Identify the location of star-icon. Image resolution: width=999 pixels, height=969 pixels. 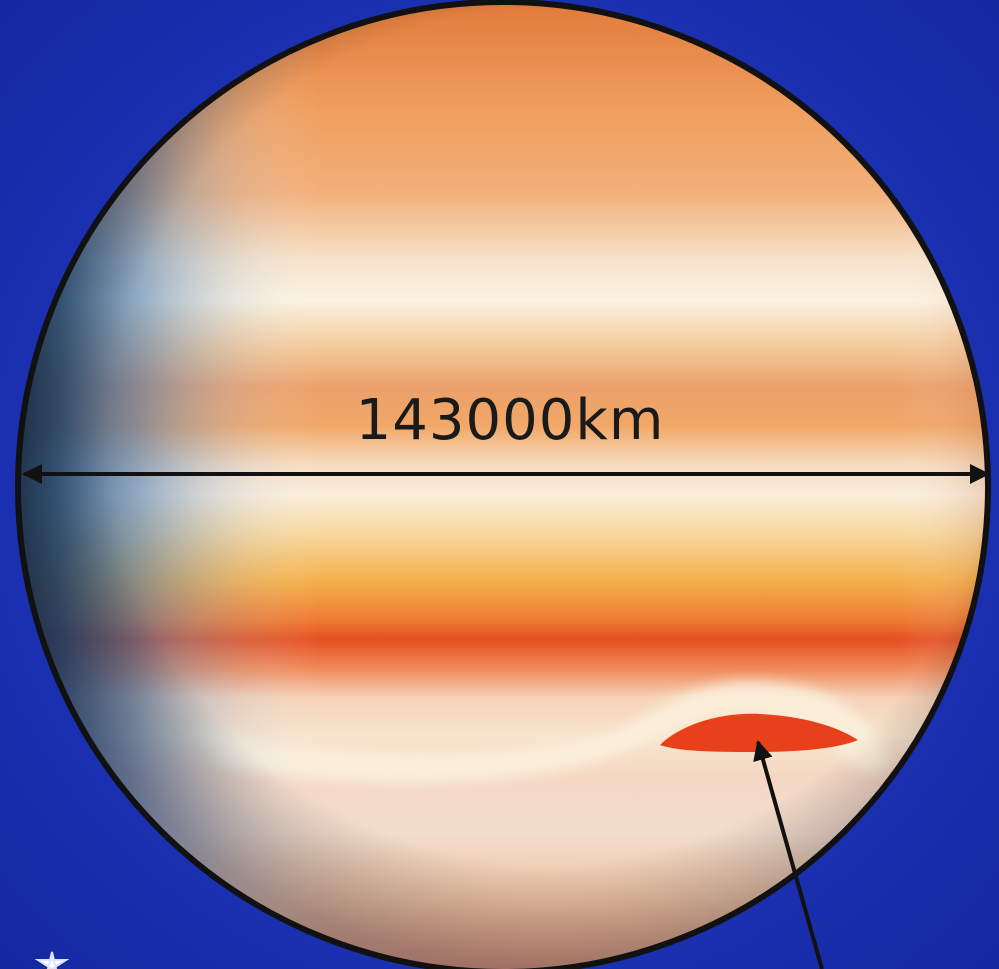
(52, 960).